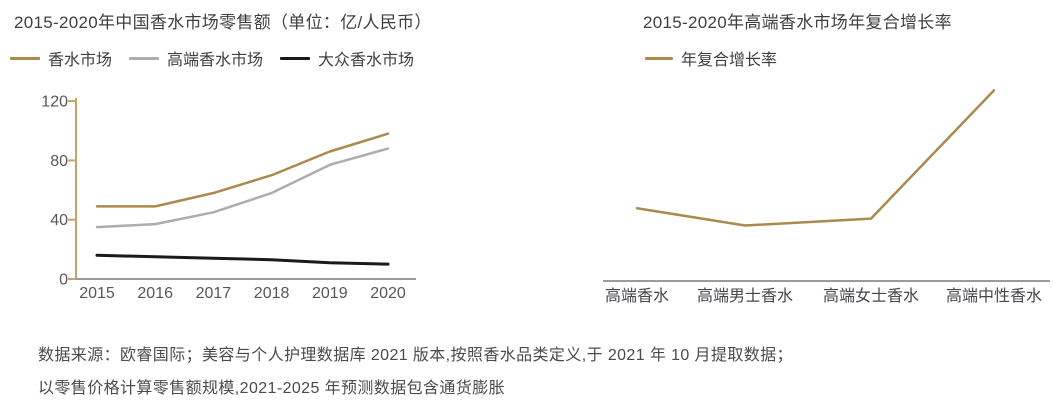 This screenshot has height=409, width=1053. What do you see at coordinates (59, 220) in the screenshot?
I see `y-tick-label: 40` at bounding box center [59, 220].